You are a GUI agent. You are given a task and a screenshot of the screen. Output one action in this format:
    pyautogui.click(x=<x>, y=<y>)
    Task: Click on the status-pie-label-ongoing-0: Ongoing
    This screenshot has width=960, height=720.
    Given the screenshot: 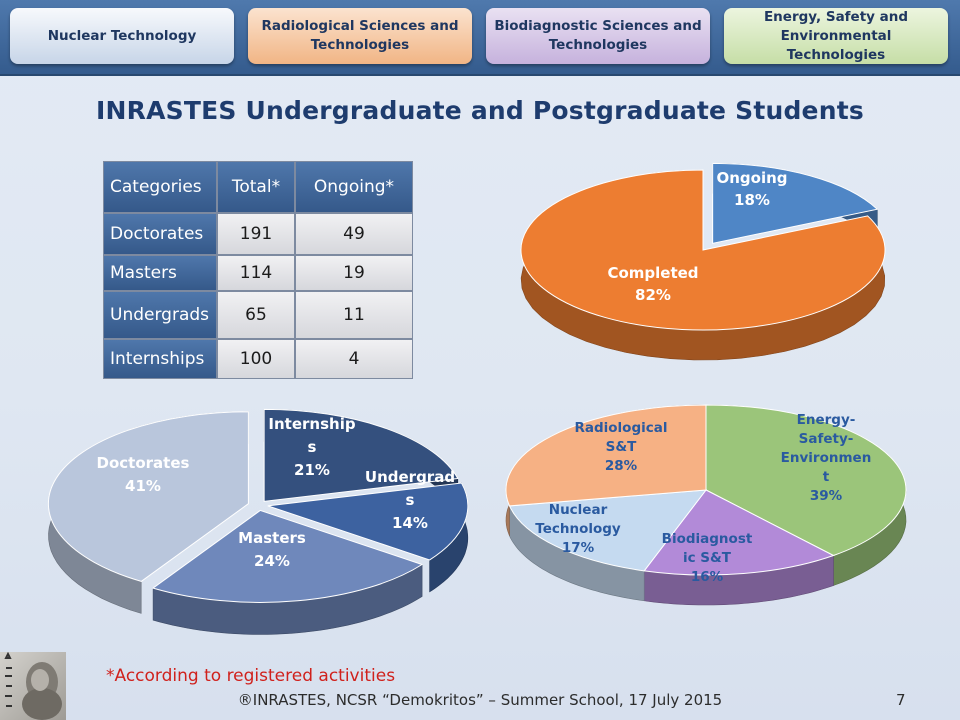 What is the action you would take?
    pyautogui.click(x=751, y=178)
    